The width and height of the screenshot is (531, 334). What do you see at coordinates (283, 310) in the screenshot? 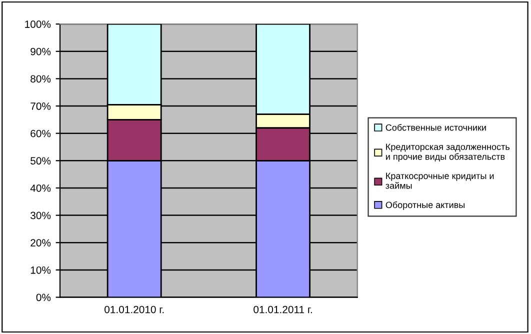
I see `x-tick-label: 01.01.2011 г.` at bounding box center [283, 310].